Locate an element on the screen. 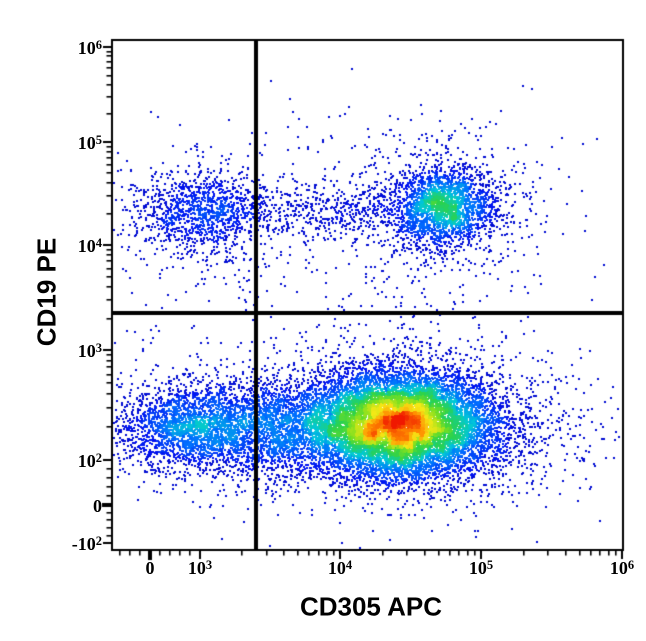 This screenshot has width=646, height=641. y-axis-title: CD19 PE is located at coordinates (46, 292).